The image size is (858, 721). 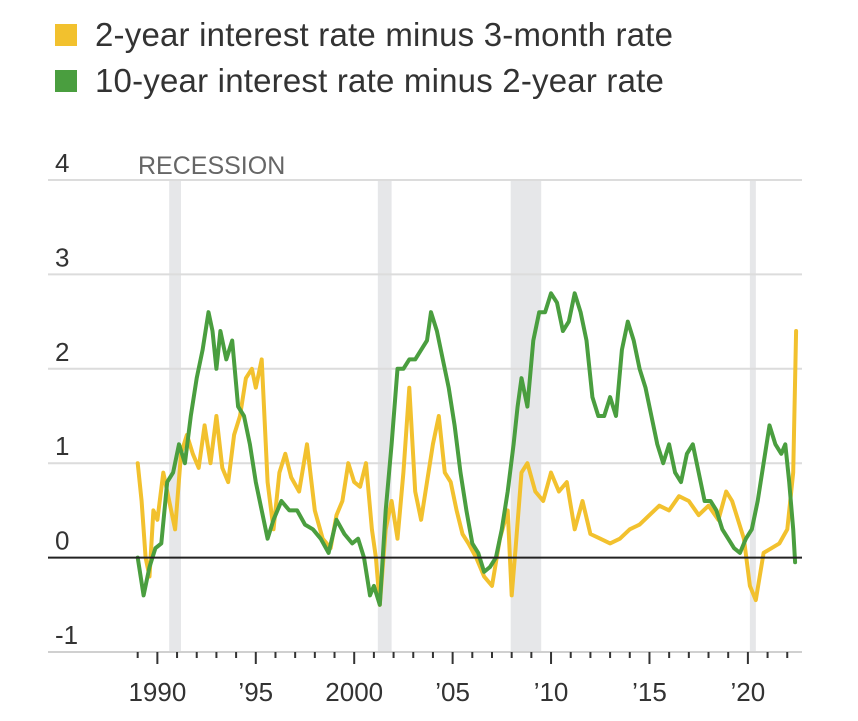 I want to click on recession-label: RECESSION, so click(x=211, y=166).